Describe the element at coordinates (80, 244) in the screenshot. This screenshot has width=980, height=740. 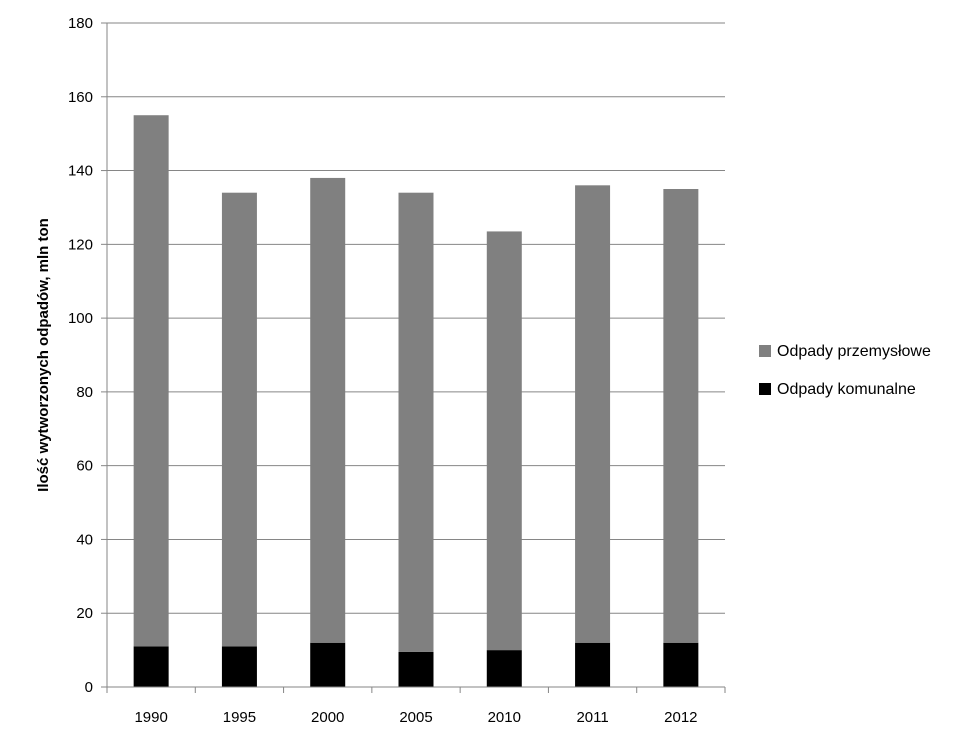
I see `y-tick-label: 120` at that location.